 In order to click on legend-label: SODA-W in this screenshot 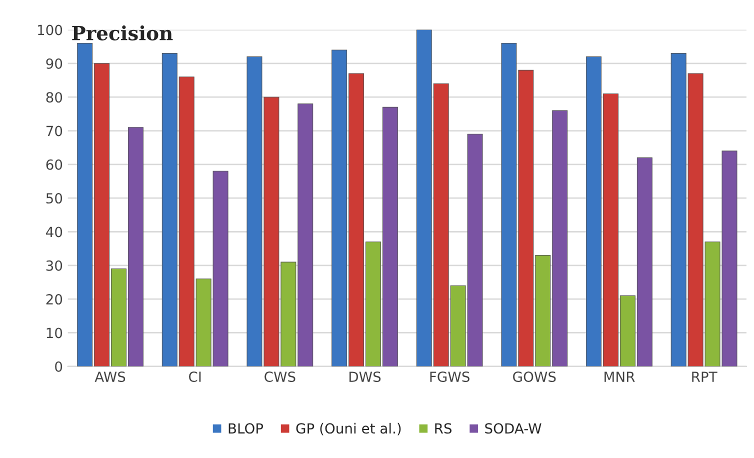, I will do `click(513, 428)`.